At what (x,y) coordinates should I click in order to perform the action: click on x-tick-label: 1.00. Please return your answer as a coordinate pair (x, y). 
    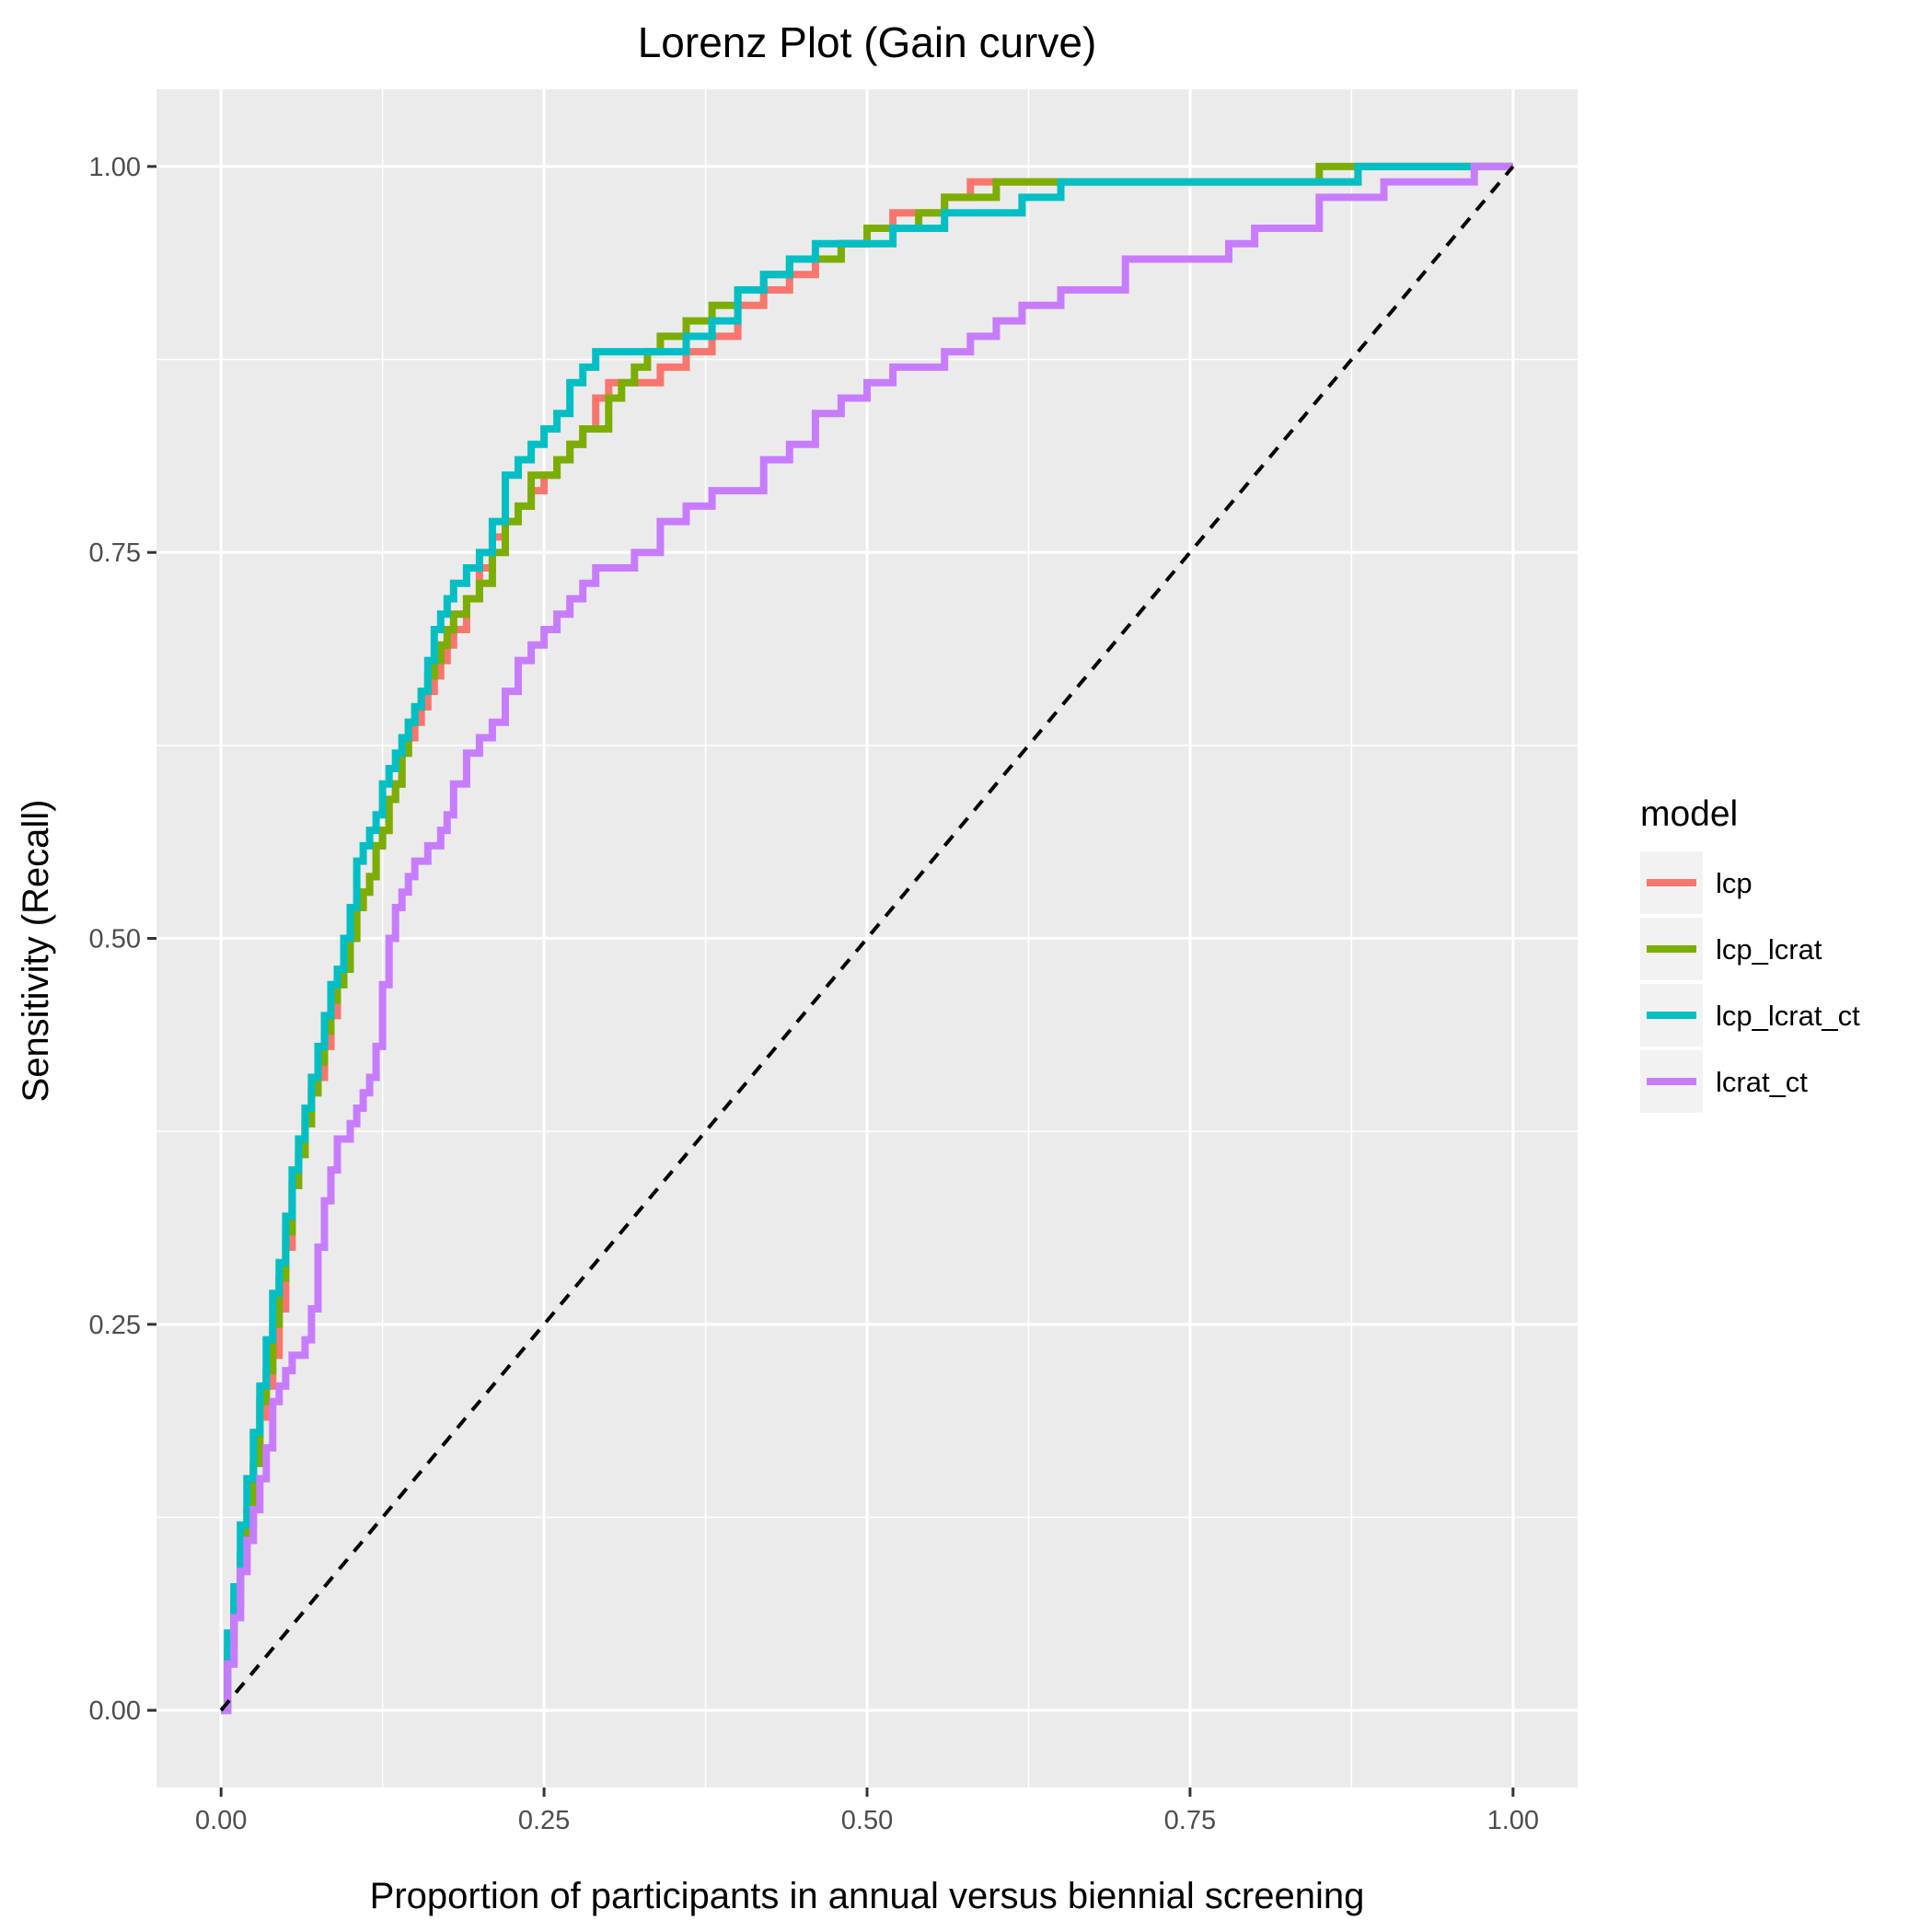
    Looking at the image, I should click on (1513, 1821).